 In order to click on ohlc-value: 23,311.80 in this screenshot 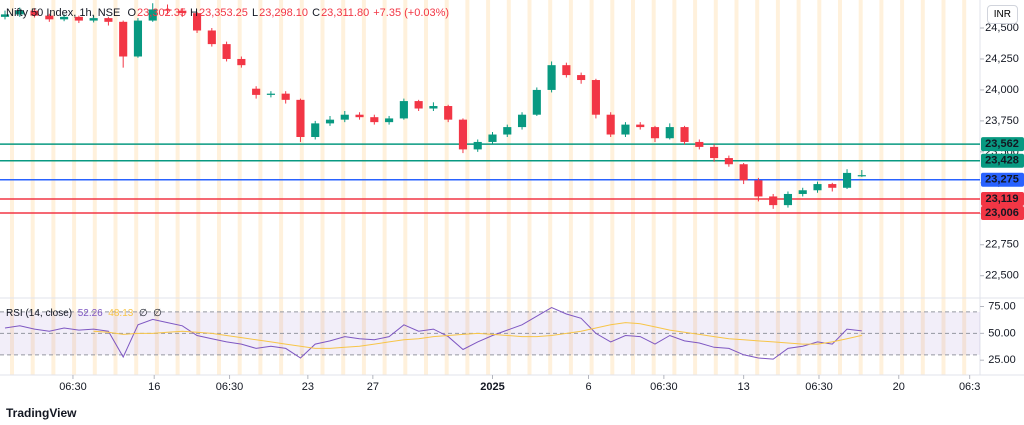, I will do `click(345, 13)`.